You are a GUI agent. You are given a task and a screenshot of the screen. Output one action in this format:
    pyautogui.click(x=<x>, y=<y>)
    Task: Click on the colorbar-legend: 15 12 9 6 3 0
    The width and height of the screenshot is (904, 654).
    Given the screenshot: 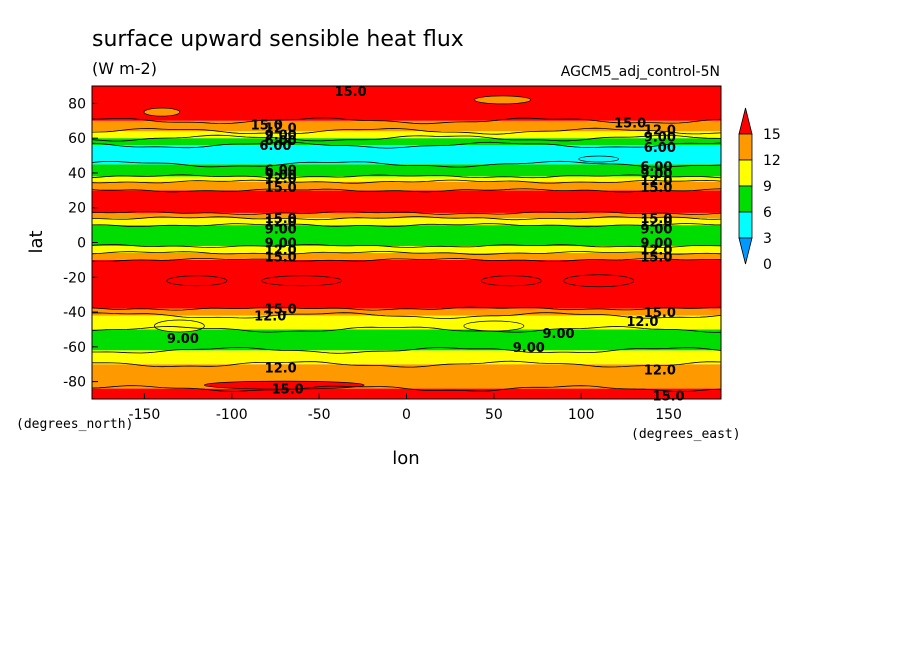 What is the action you would take?
    pyautogui.click(x=759, y=190)
    